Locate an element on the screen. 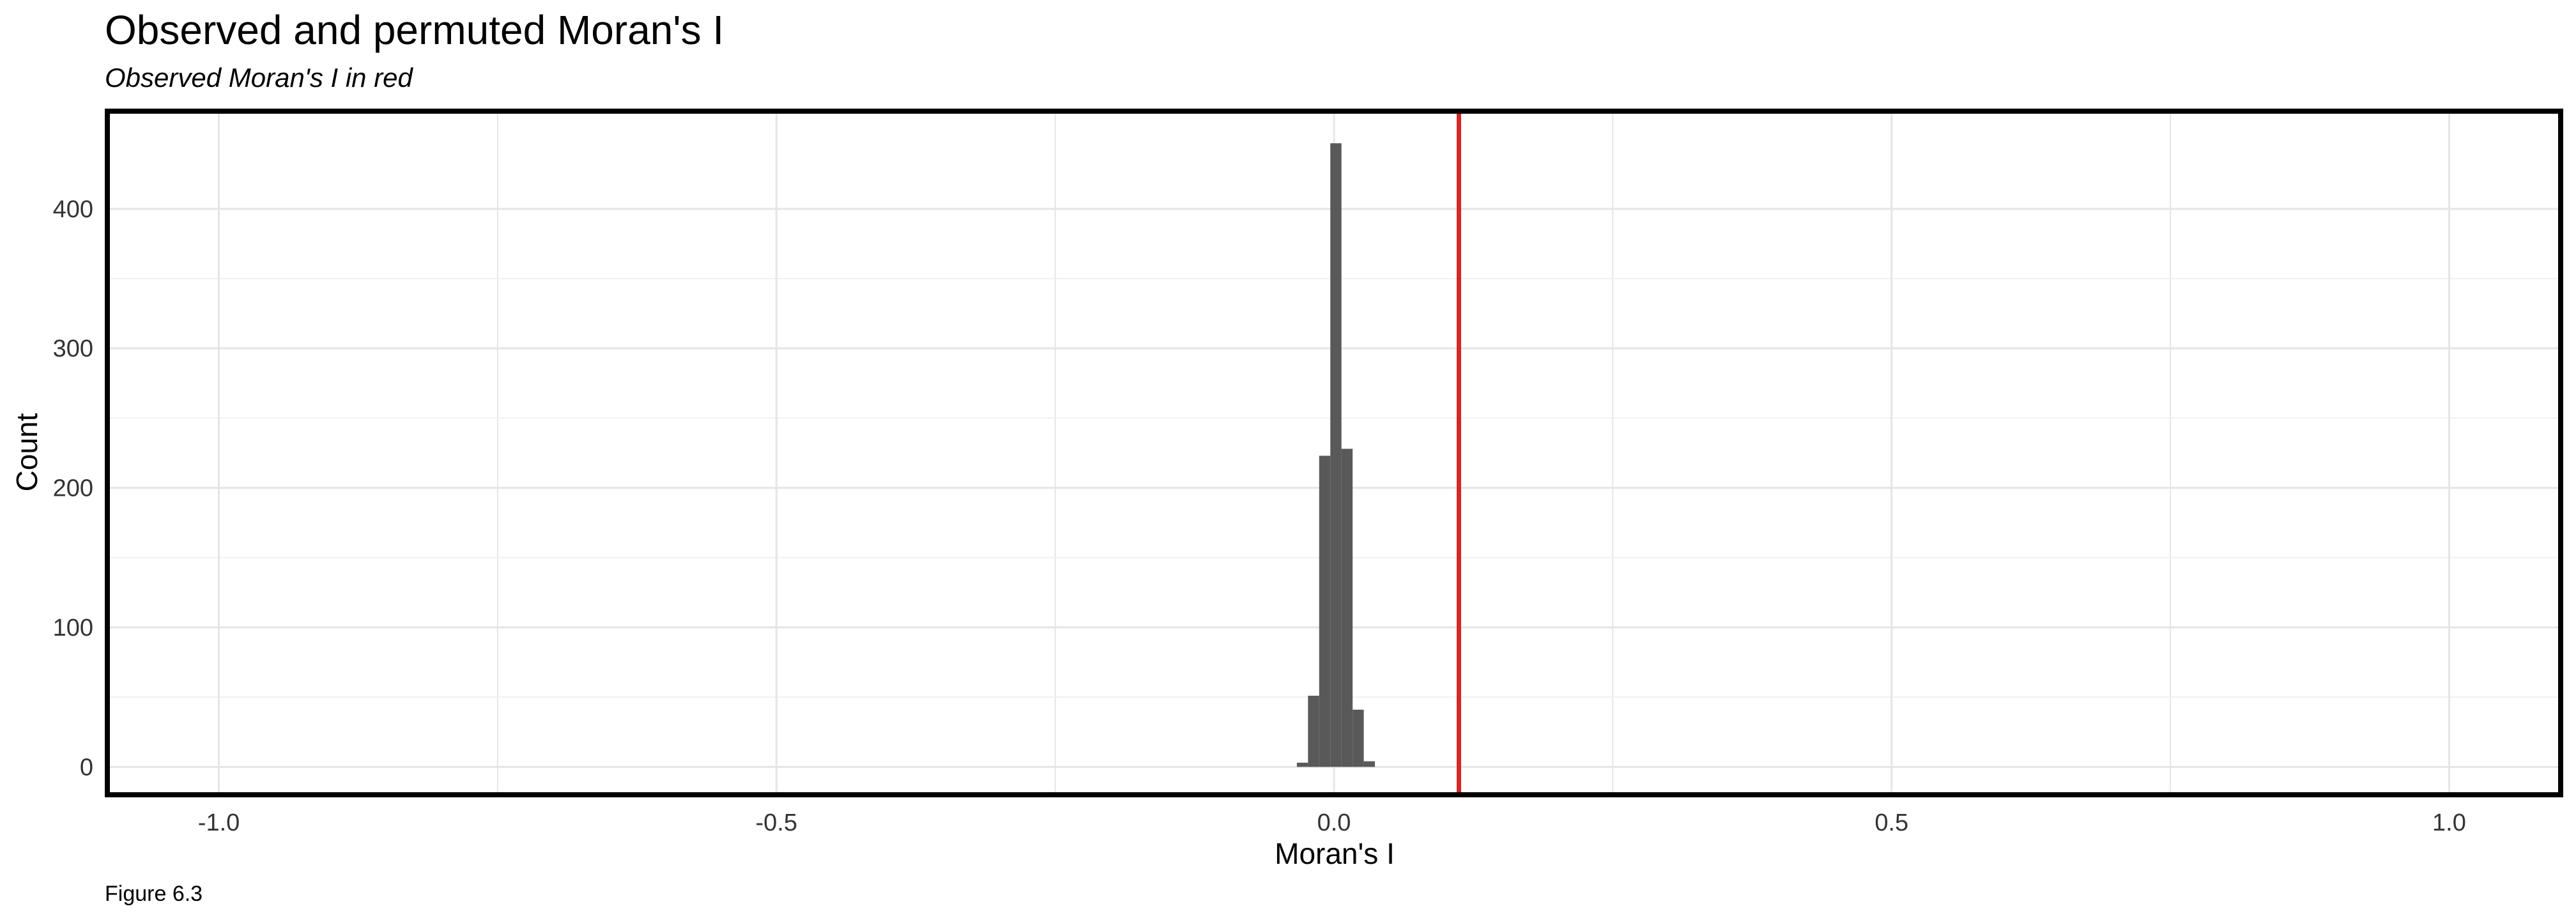  x-tick-label: -1.0 is located at coordinates (219, 822).